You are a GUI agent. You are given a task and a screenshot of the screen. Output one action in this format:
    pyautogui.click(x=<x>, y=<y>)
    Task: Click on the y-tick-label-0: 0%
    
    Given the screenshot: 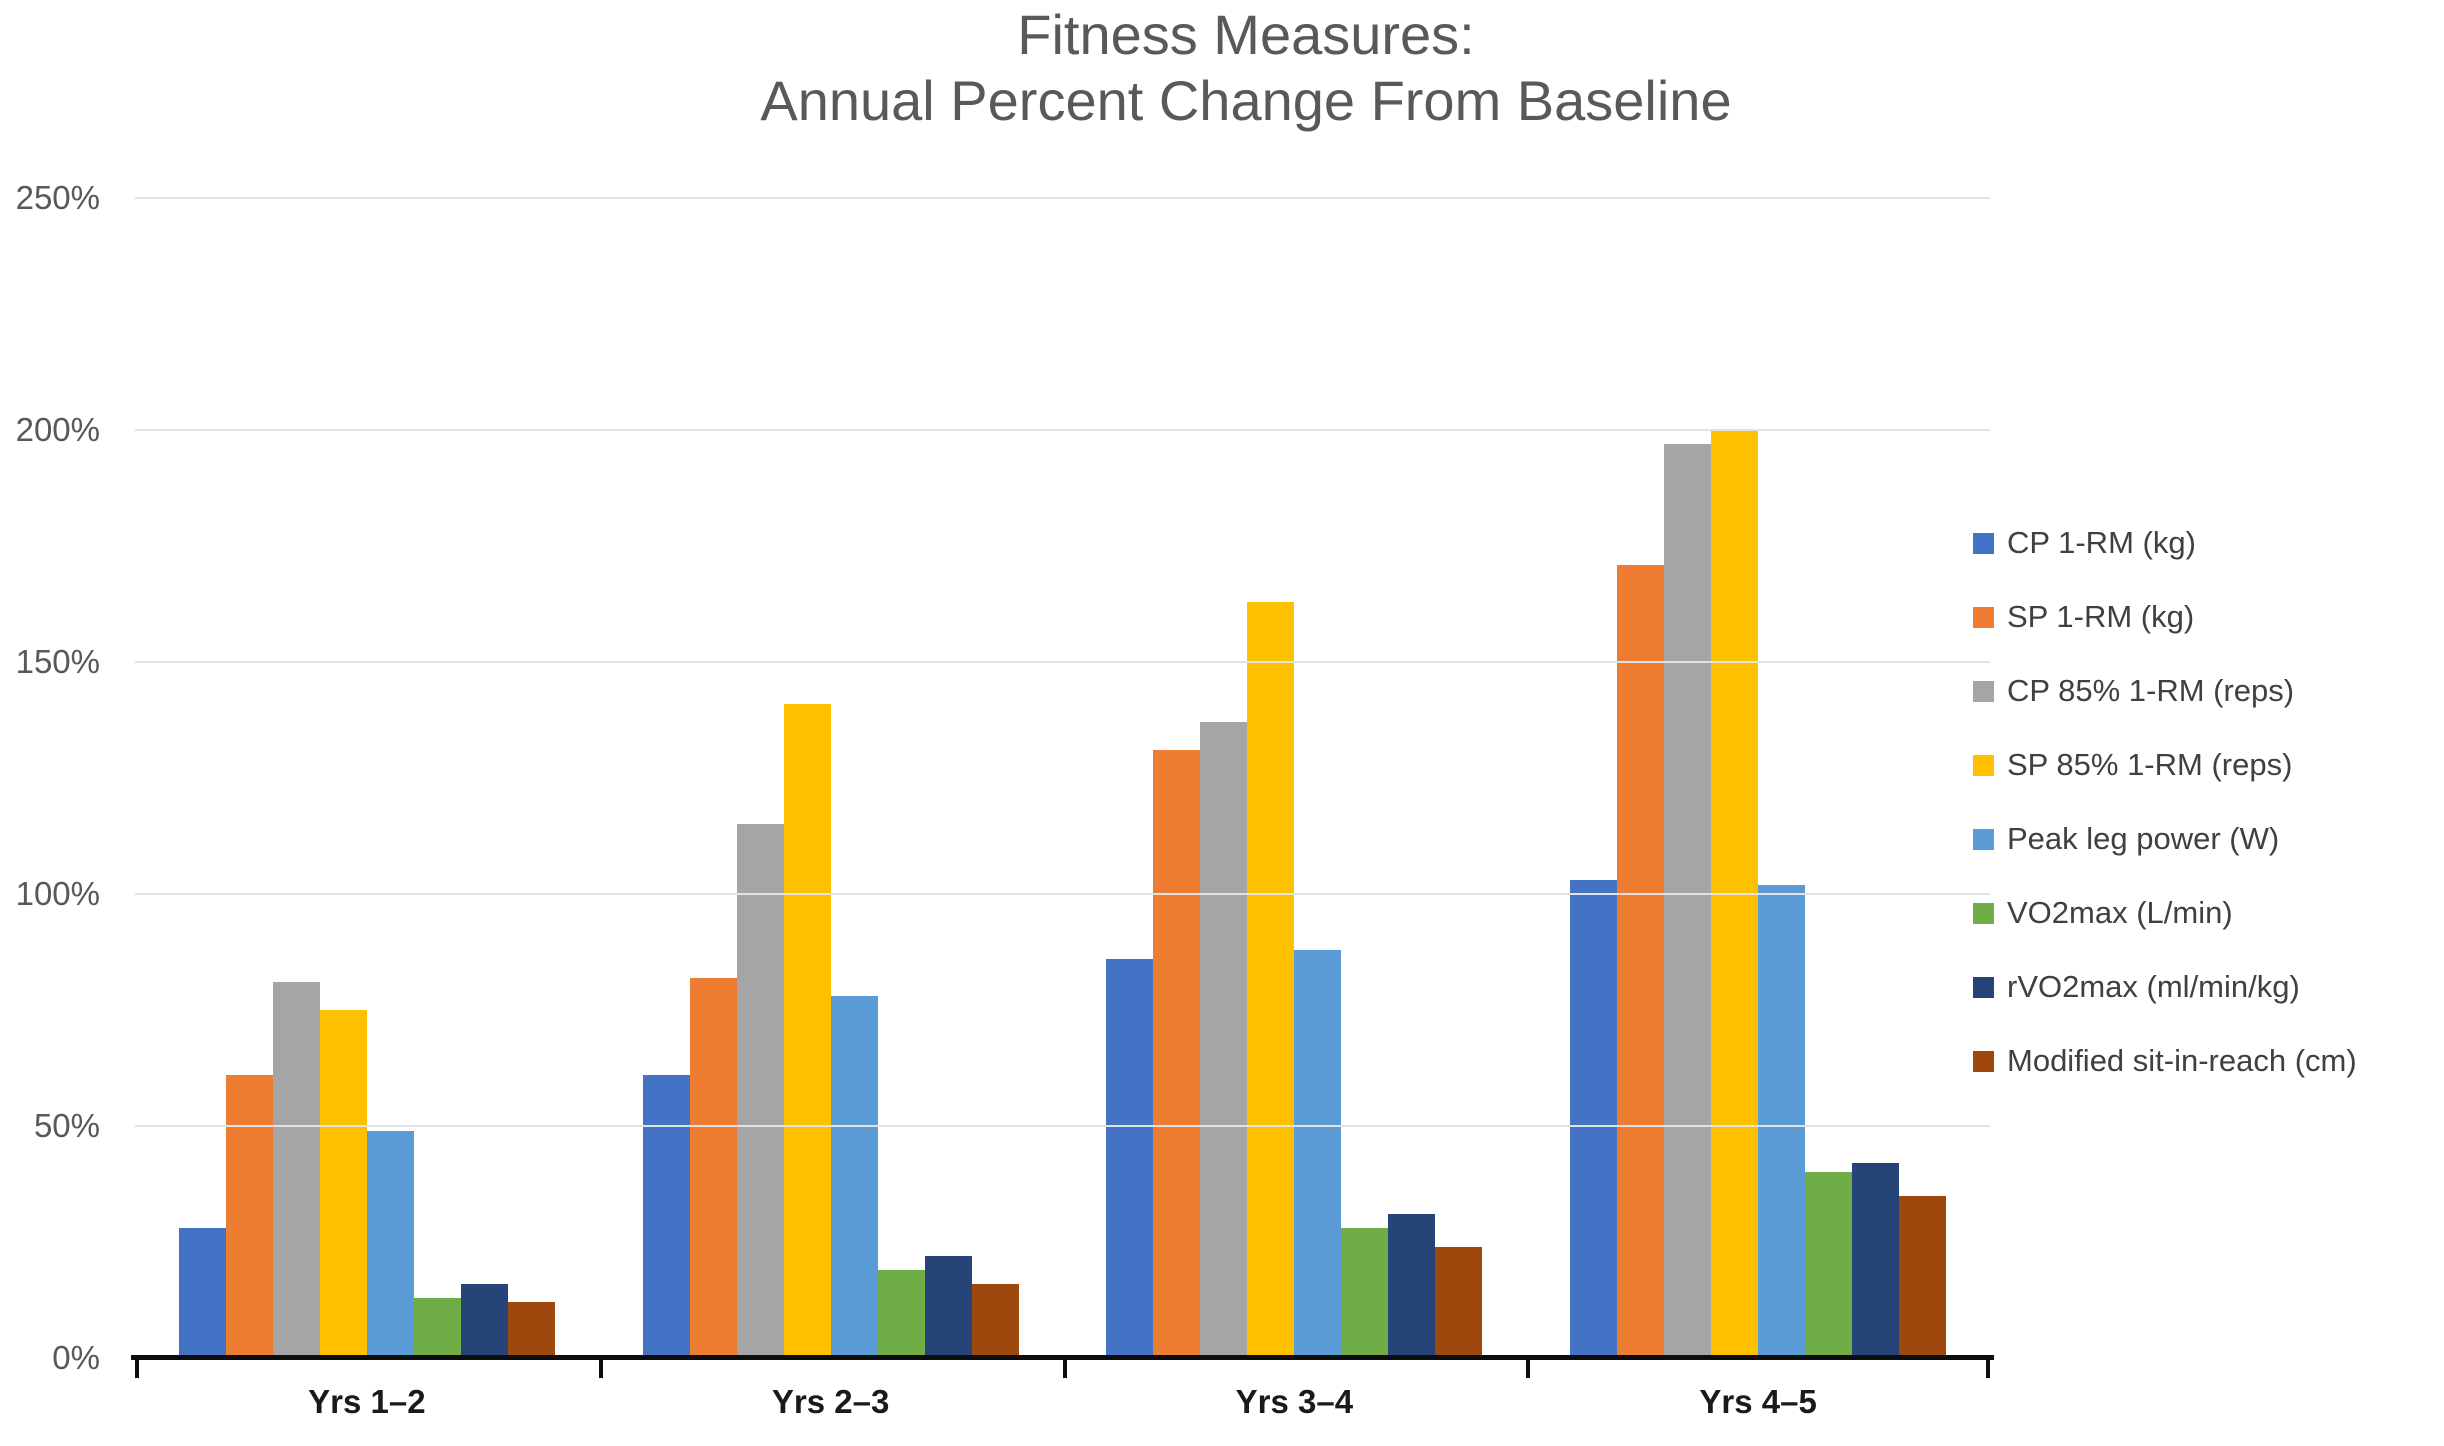 What is the action you would take?
    pyautogui.click(x=76, y=1357)
    